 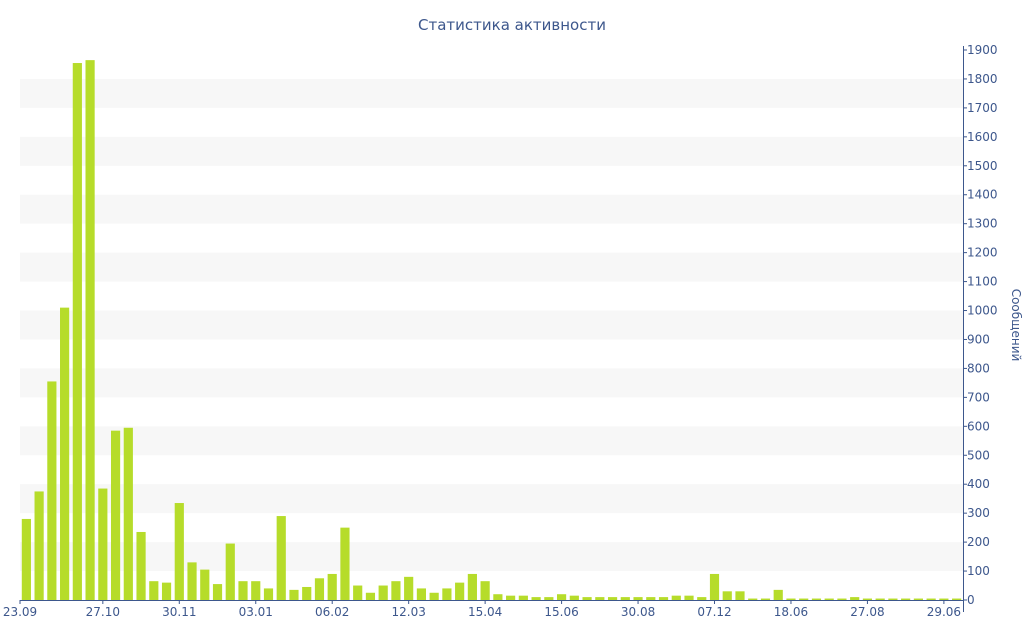 What do you see at coordinates (714, 612) in the screenshot?
I see `x-tick-label: 07.12` at bounding box center [714, 612].